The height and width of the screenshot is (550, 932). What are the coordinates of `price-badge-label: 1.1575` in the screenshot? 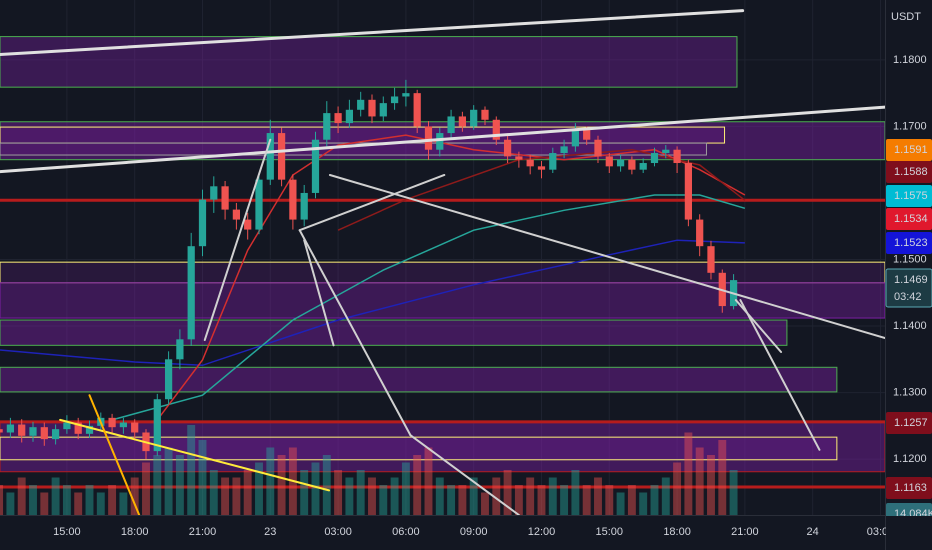 It's located at (911, 196).